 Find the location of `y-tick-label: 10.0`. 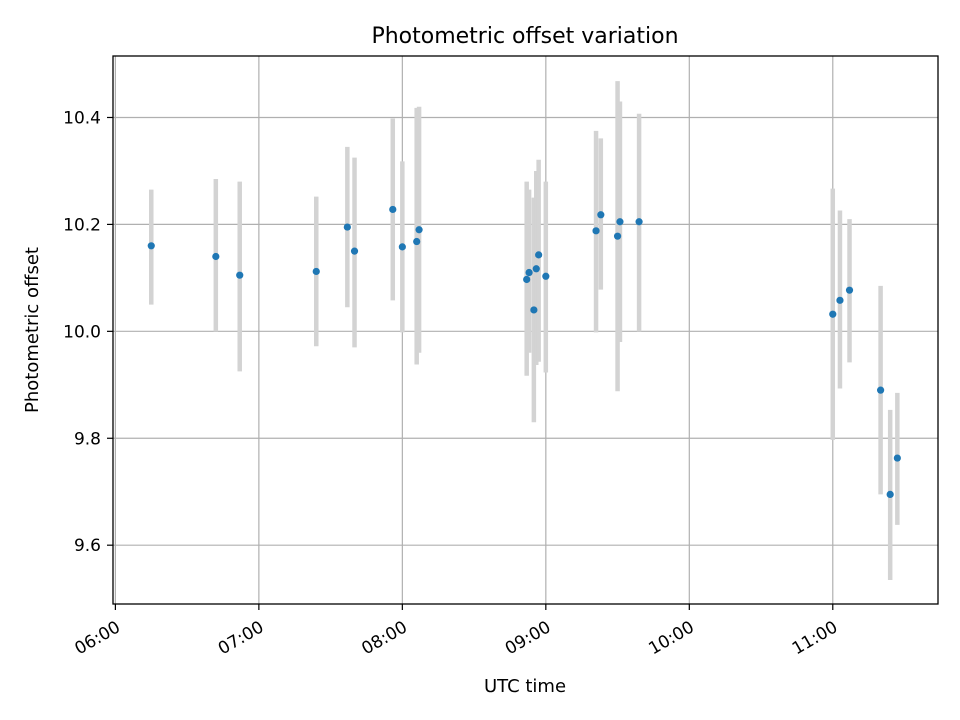

y-tick-label: 10.0 is located at coordinates (82, 332).